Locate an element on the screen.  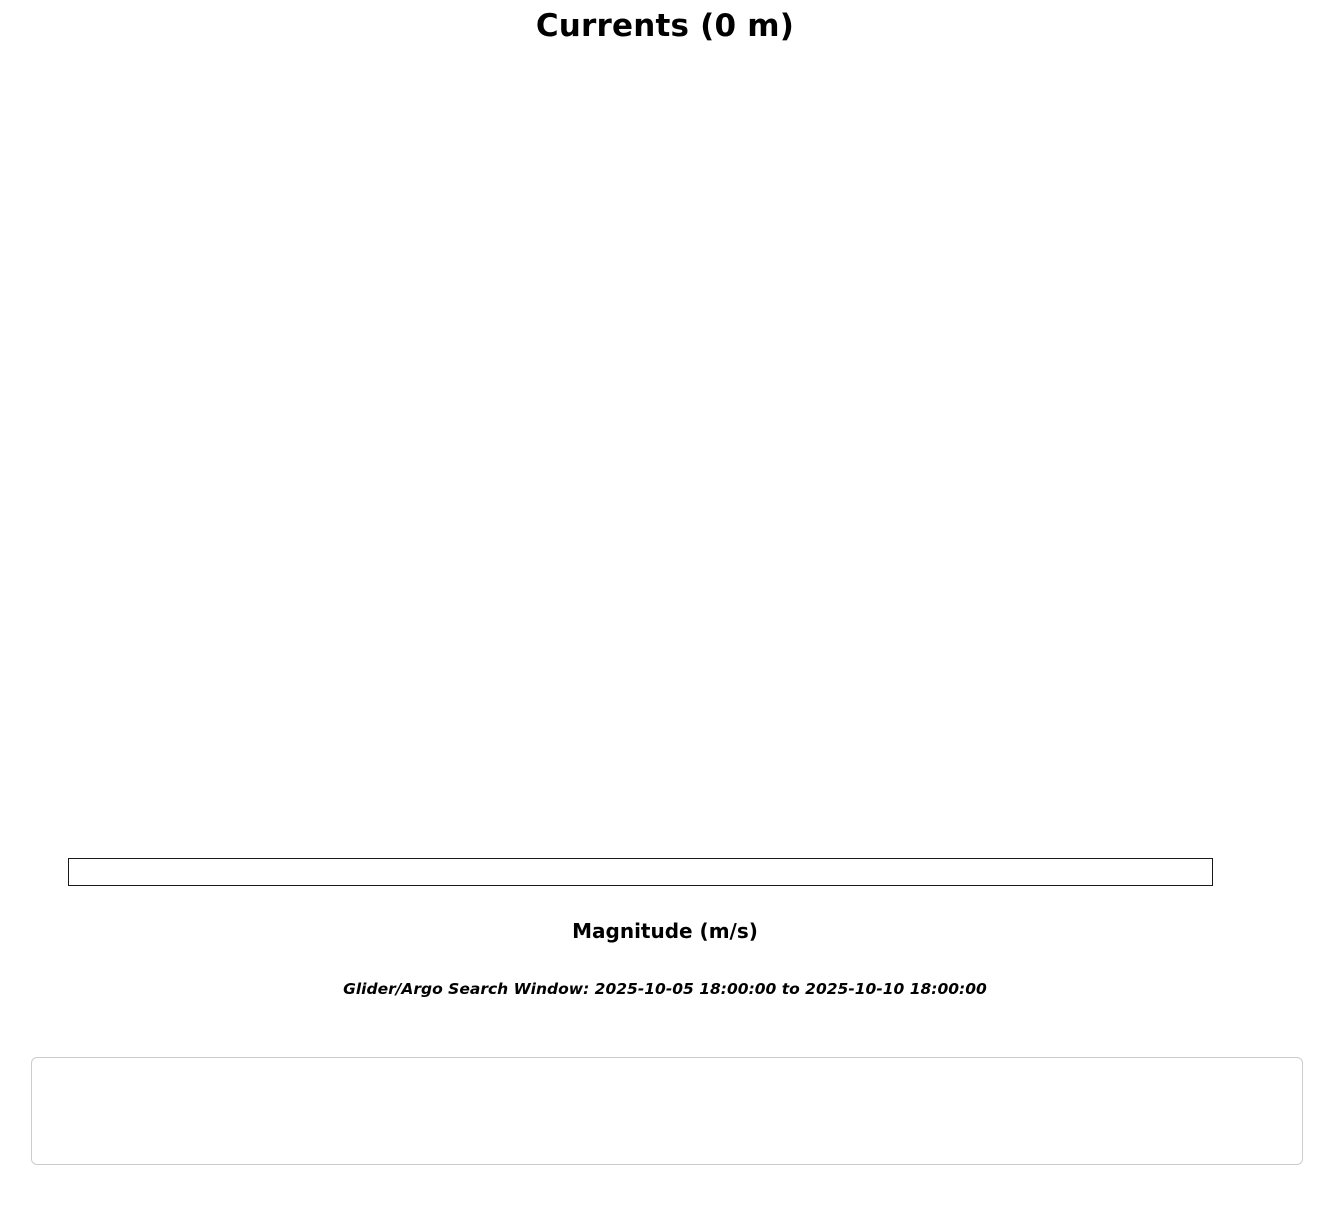
colorbar-gradient is located at coordinates (640, 872).